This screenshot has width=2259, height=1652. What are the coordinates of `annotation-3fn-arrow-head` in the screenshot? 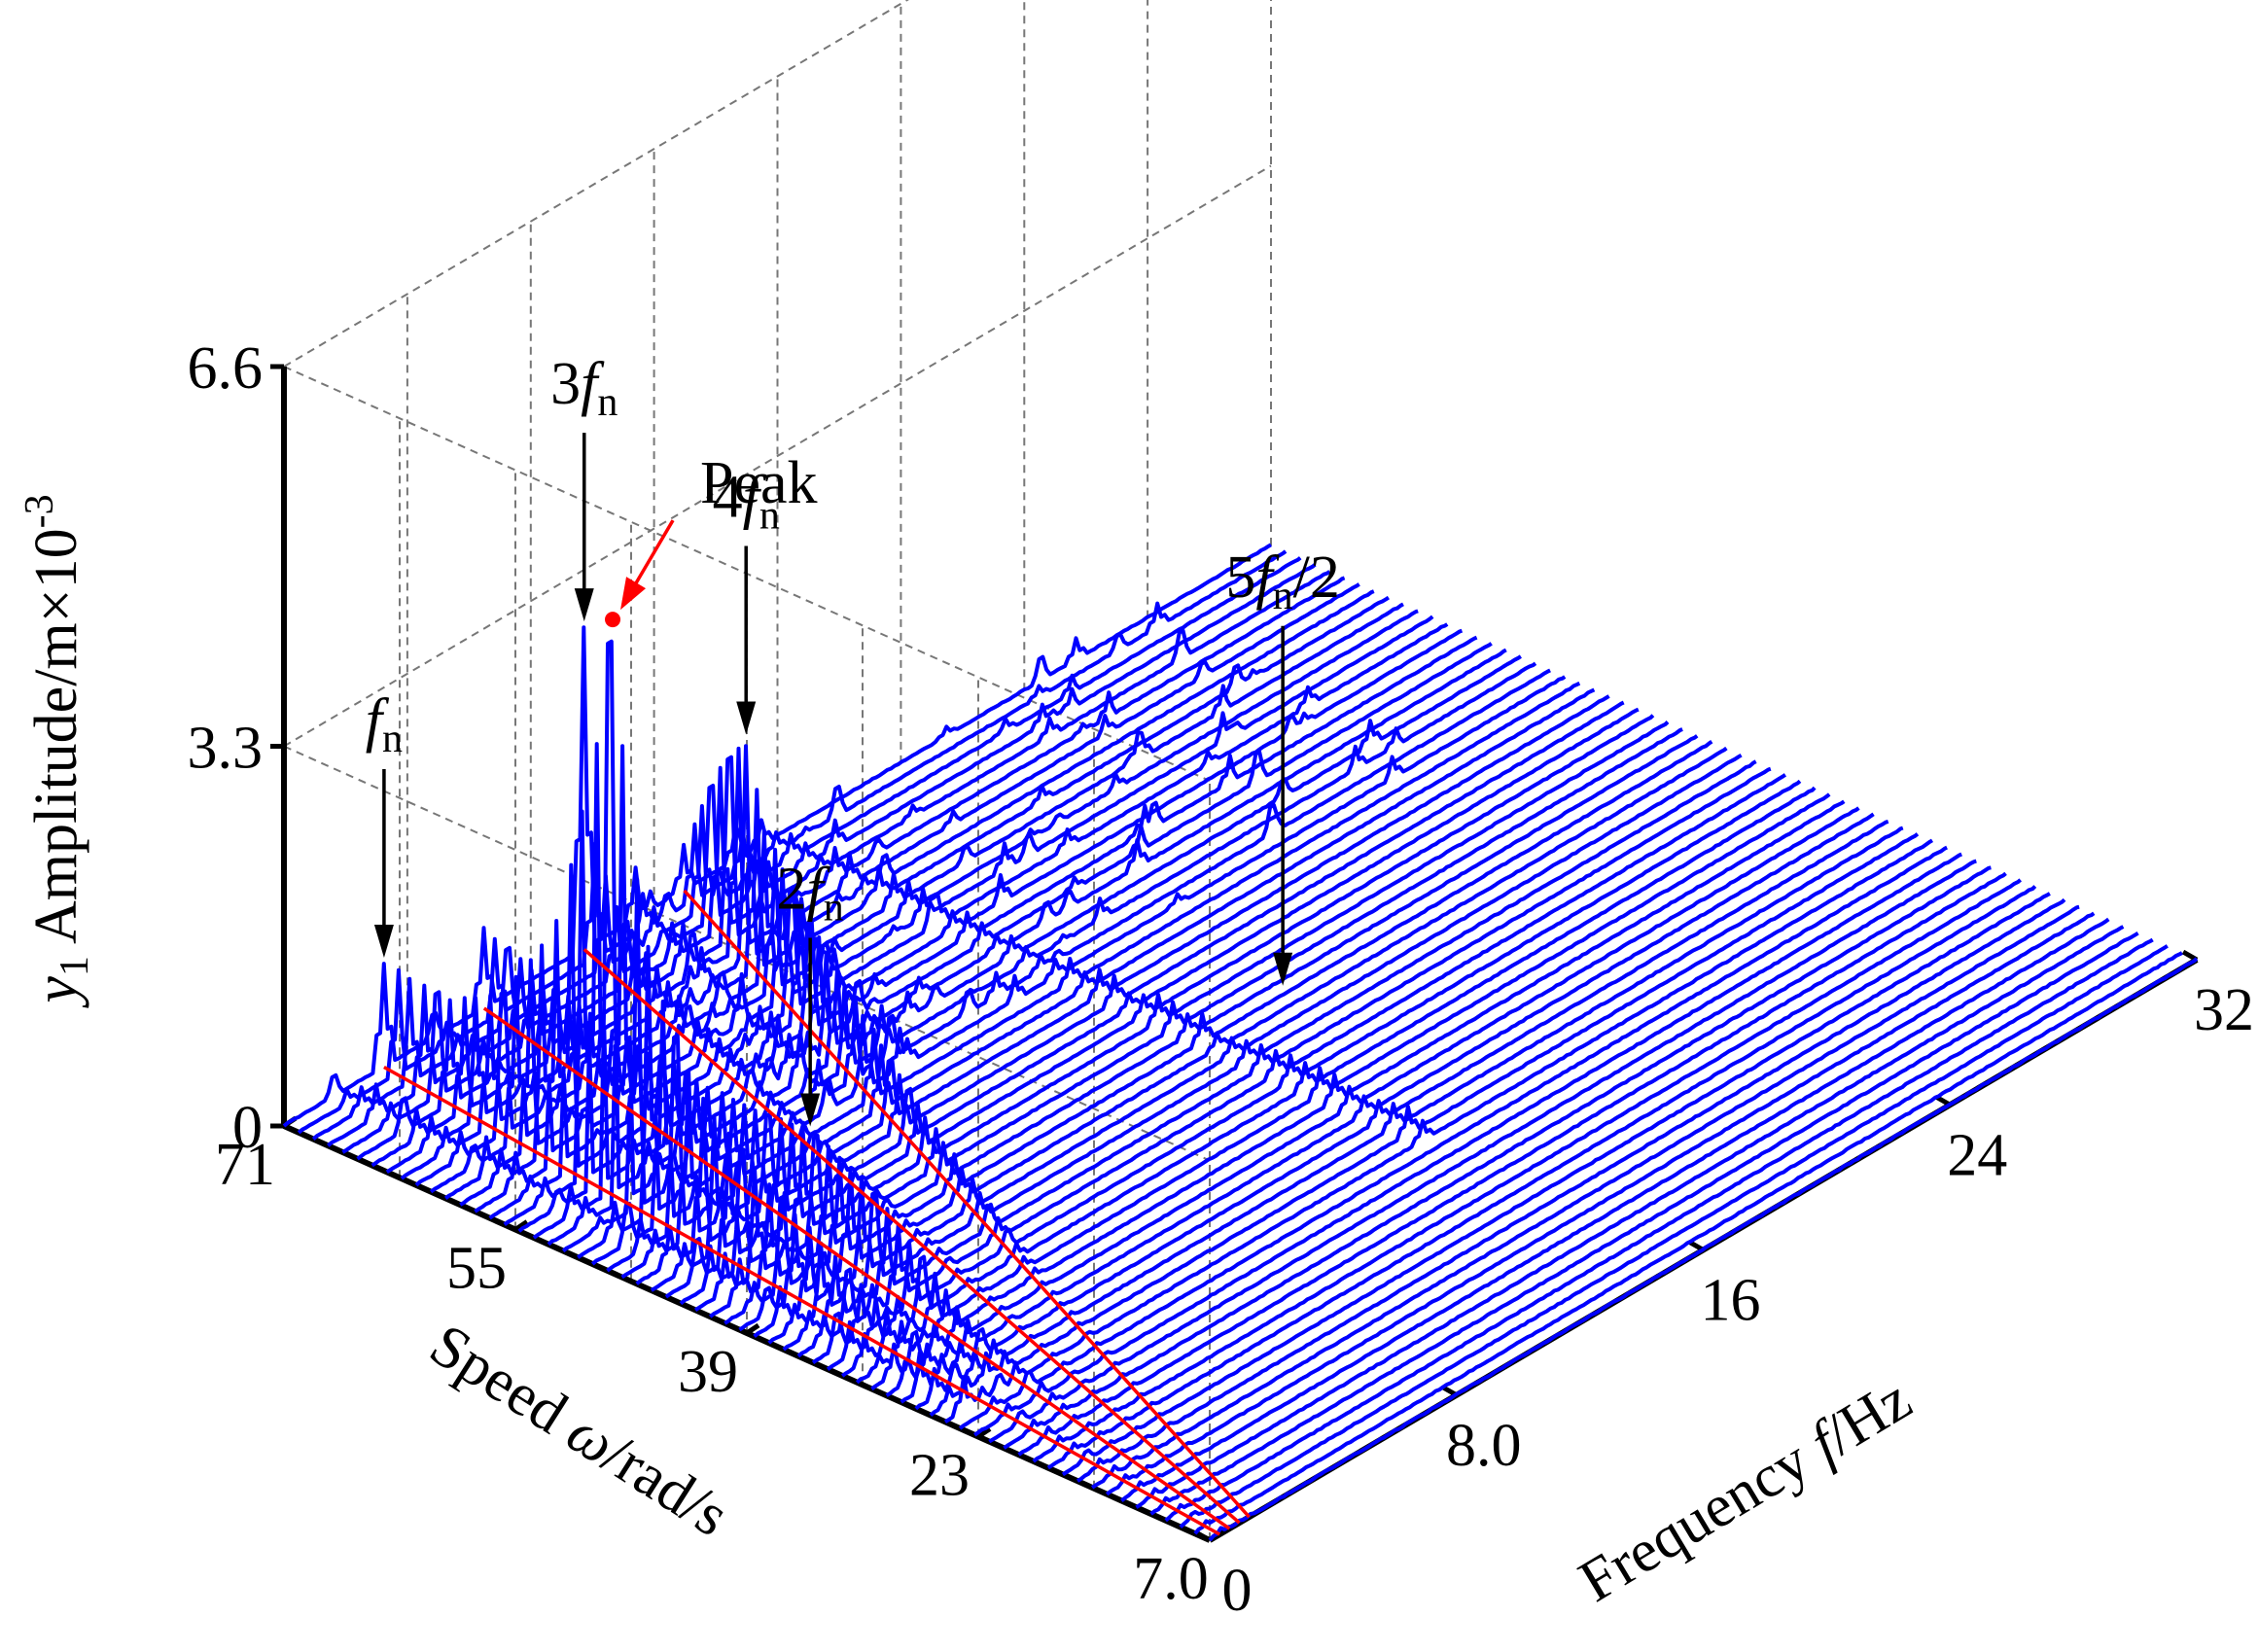 It's located at (584, 605).